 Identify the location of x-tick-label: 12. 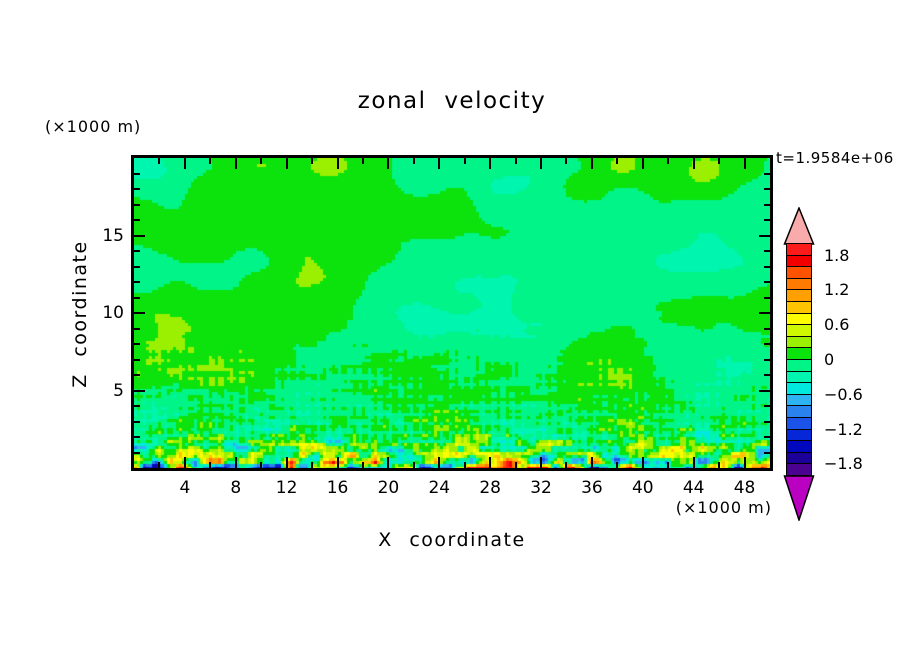
(286, 488).